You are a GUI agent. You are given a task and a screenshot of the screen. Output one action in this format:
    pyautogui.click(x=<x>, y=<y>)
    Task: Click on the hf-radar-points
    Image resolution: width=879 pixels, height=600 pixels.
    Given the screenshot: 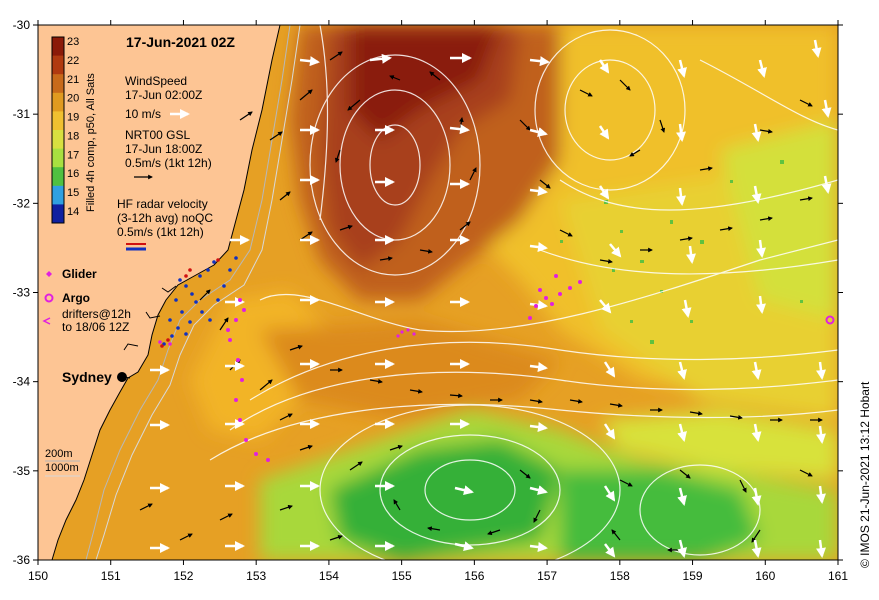 What is the action you would take?
    pyautogui.click(x=200, y=301)
    